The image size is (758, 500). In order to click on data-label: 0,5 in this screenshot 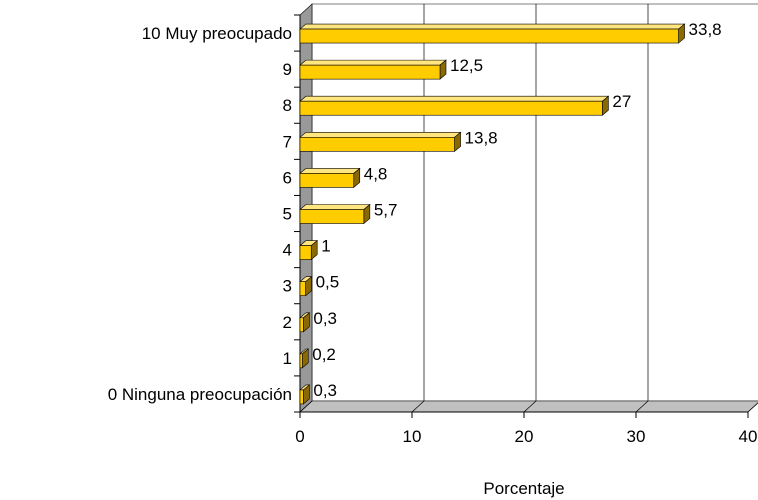, I will do `click(328, 282)`.